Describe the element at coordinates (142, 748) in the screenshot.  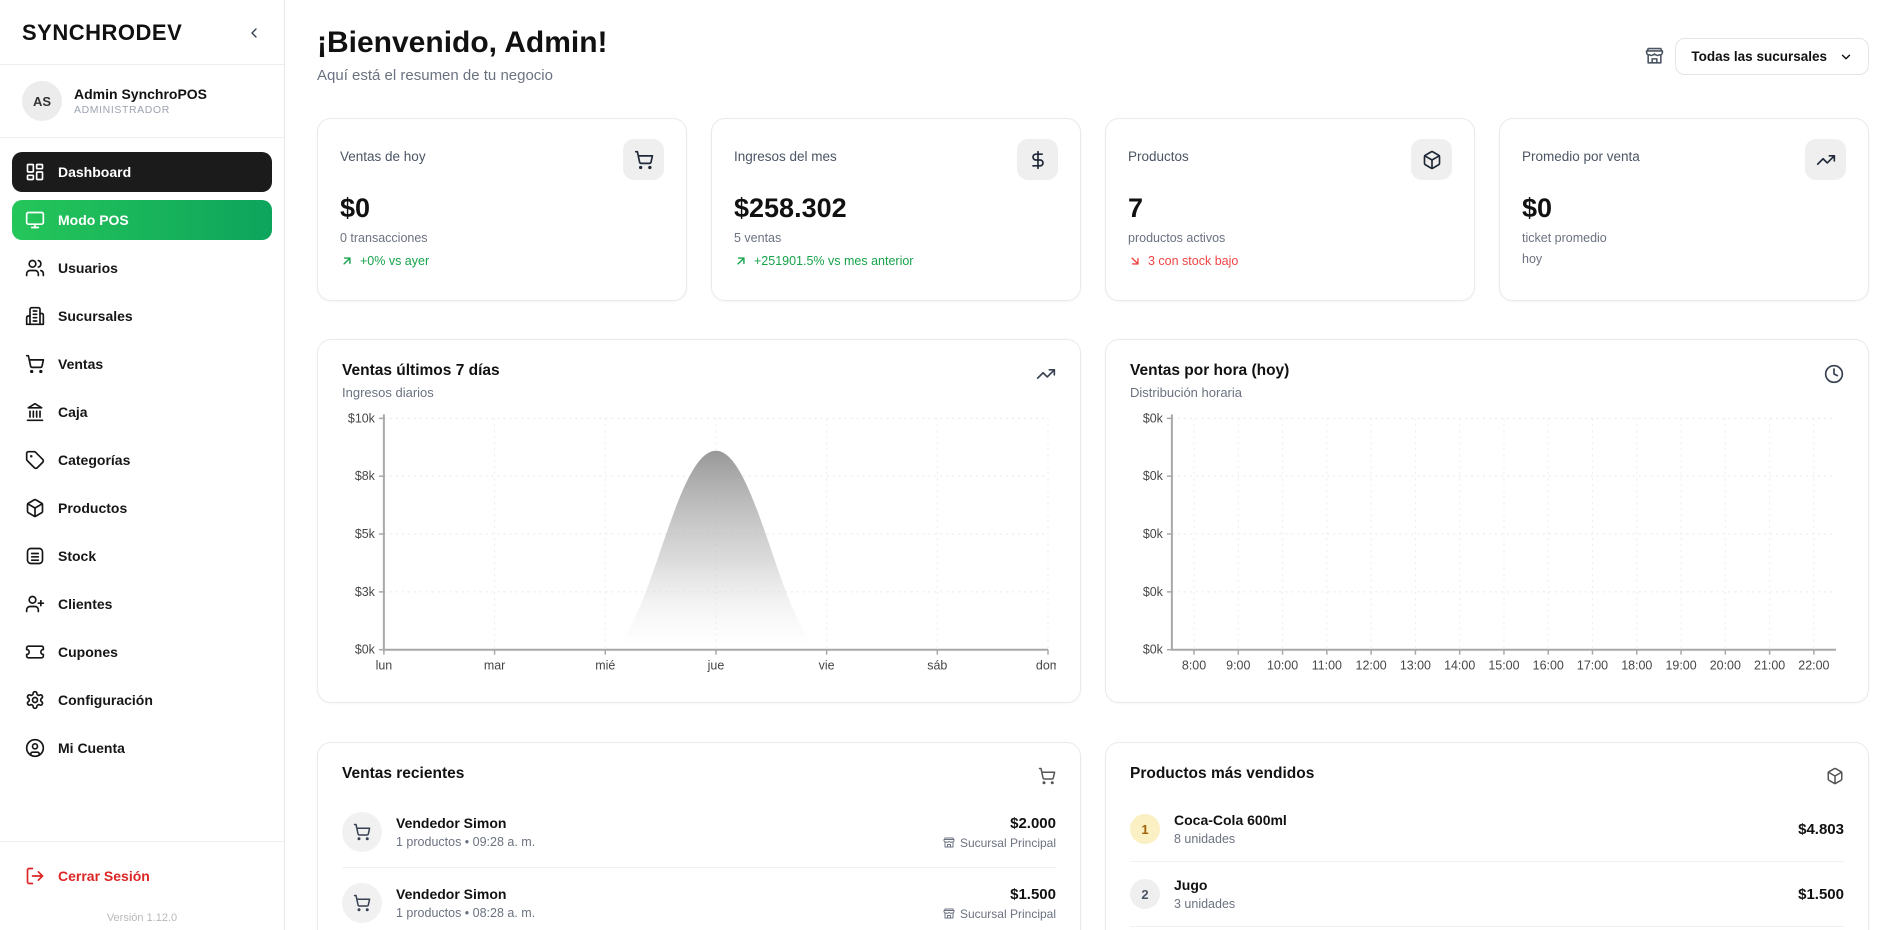
I see `sidebar-item-mi-cuenta: Mi Cuenta` at that location.